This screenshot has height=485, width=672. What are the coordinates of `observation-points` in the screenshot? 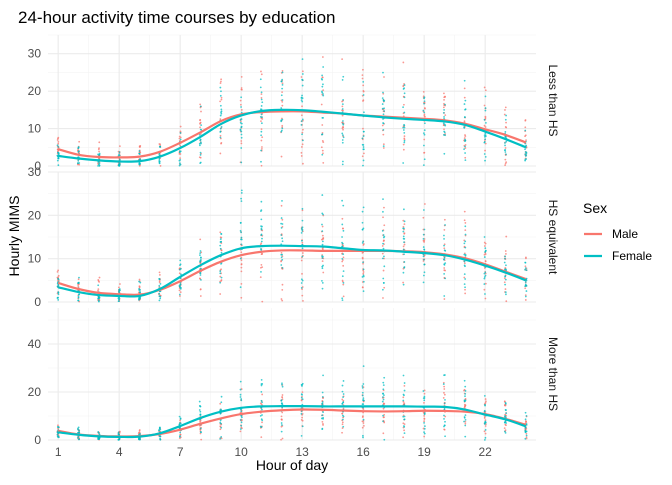 It's located at (292, 403).